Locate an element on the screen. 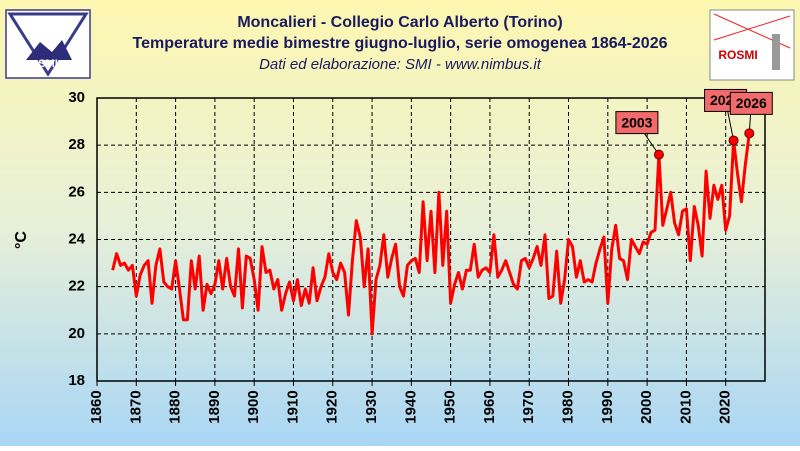 The height and width of the screenshot is (451, 800). y-tick-label: 30 is located at coordinates (76, 97).